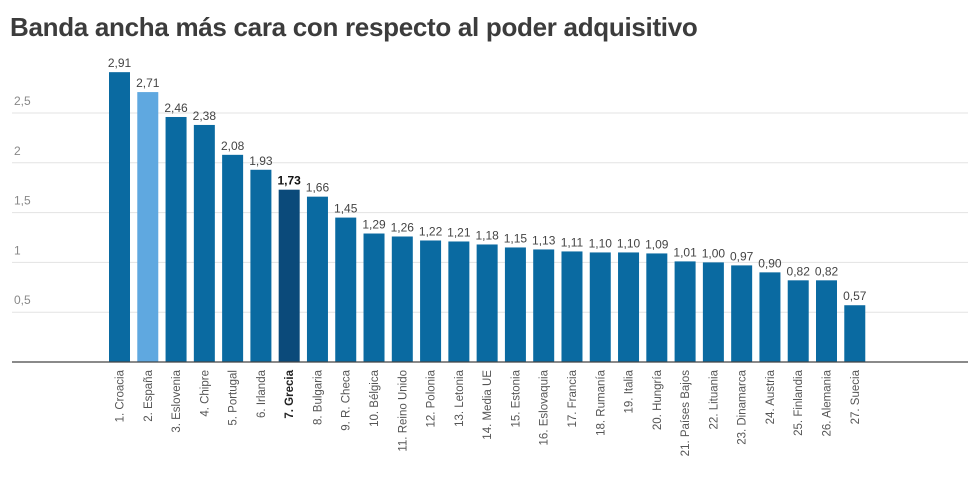 The image size is (977, 484). What do you see at coordinates (855, 296) in the screenshot?
I see `value-label: 0,57` at bounding box center [855, 296].